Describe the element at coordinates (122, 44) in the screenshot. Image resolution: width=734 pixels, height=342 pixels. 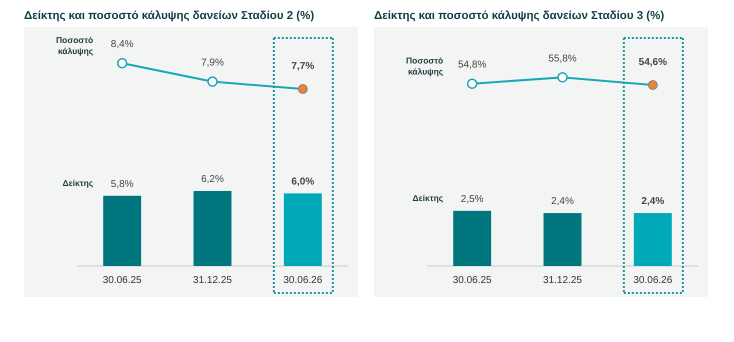
I see `data-label: 8,4%` at that location.